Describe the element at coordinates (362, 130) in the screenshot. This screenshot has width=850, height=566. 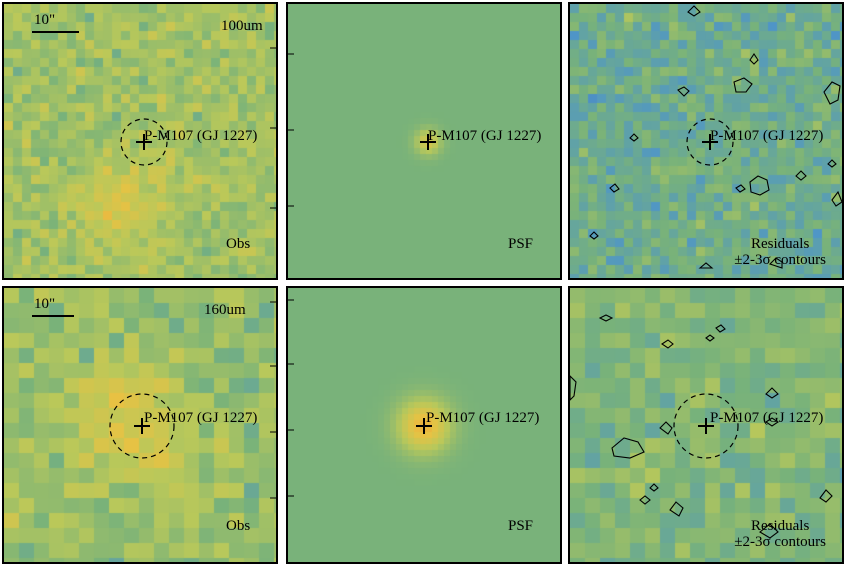
I see `overlay-100um-psf` at that location.